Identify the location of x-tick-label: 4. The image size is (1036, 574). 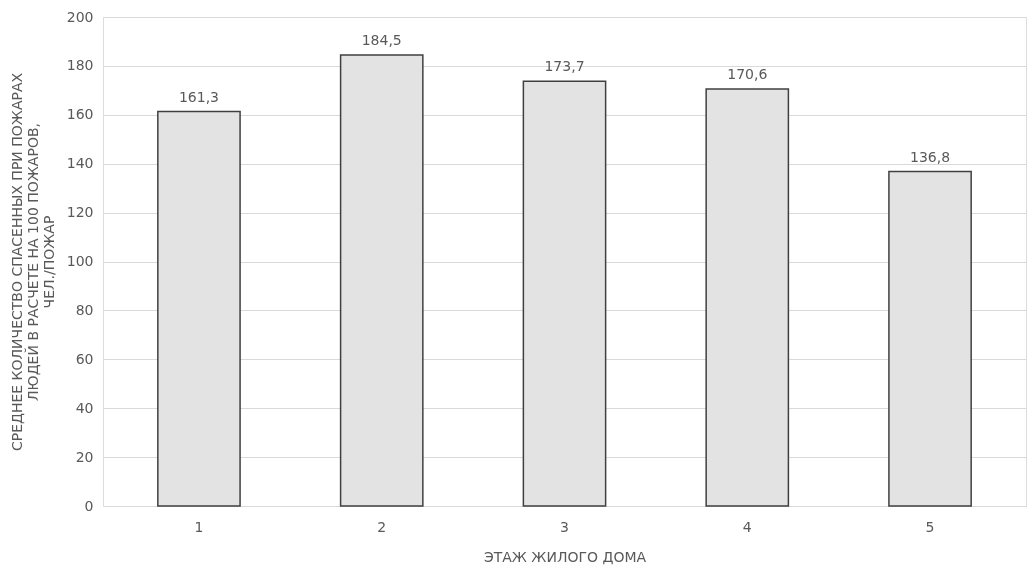
(747, 526).